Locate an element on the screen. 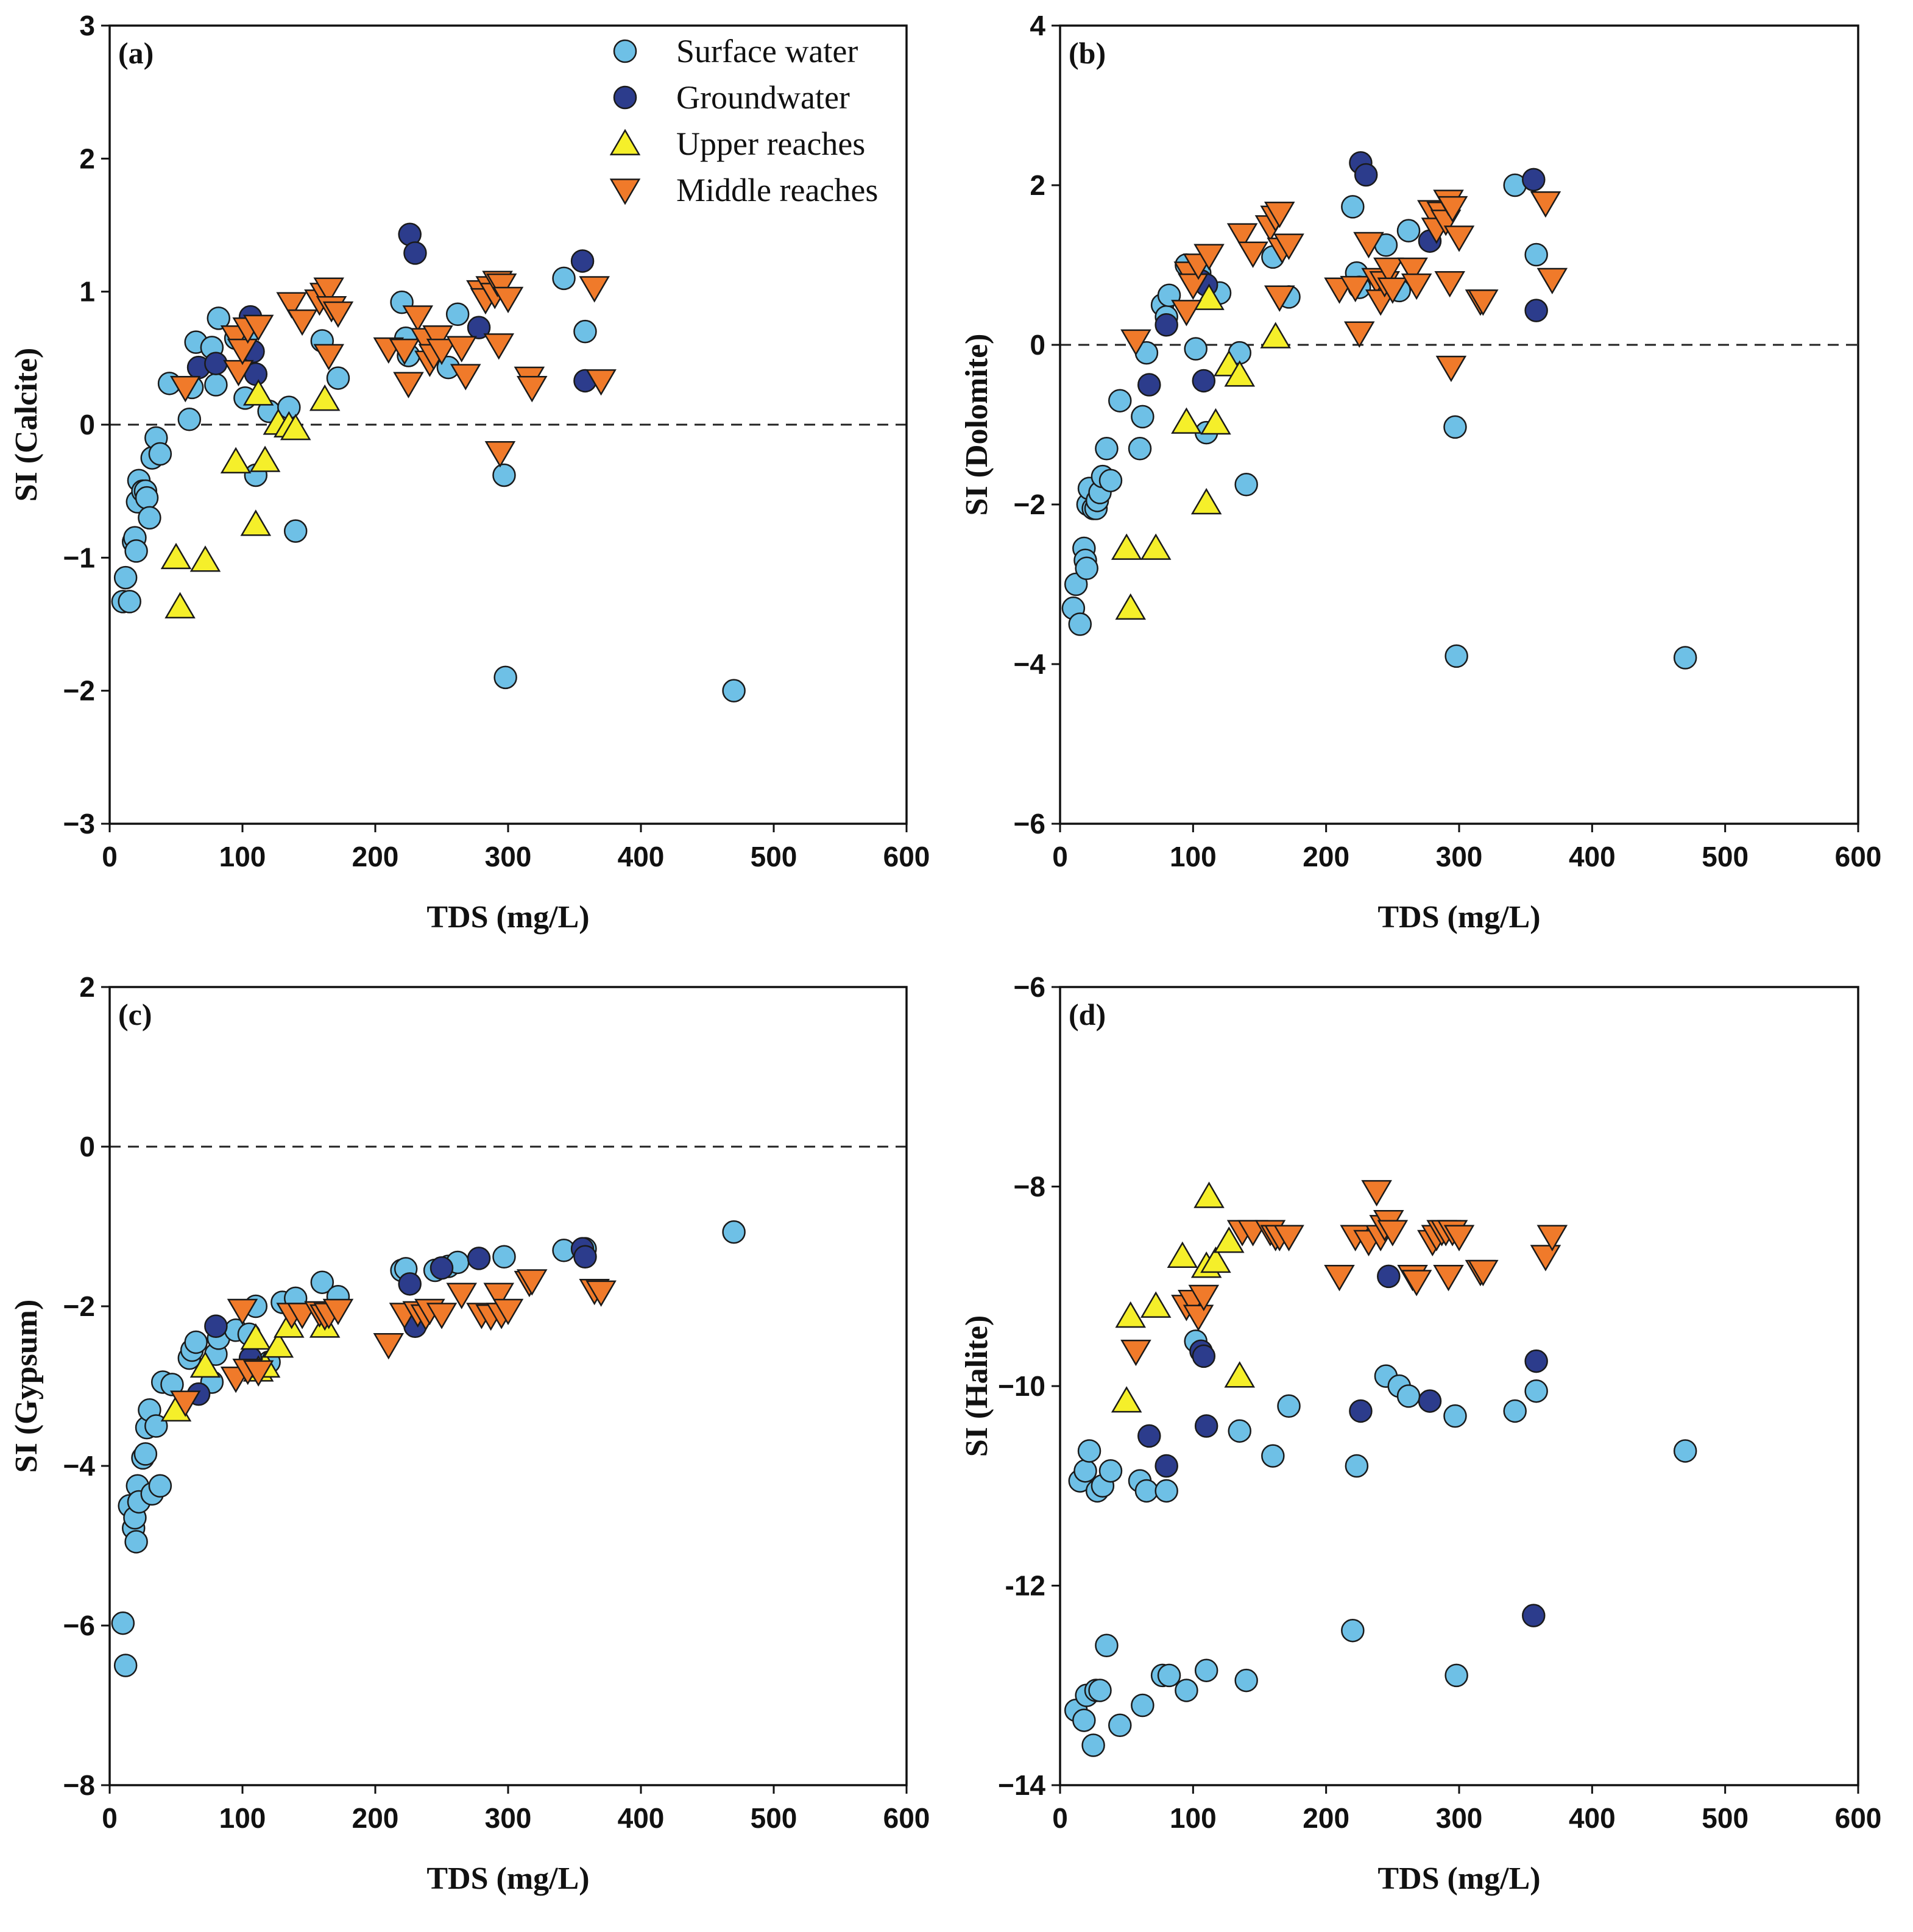 The width and height of the screenshot is (1913, 1932). y-tick-label: −10 is located at coordinates (1022, 1386).